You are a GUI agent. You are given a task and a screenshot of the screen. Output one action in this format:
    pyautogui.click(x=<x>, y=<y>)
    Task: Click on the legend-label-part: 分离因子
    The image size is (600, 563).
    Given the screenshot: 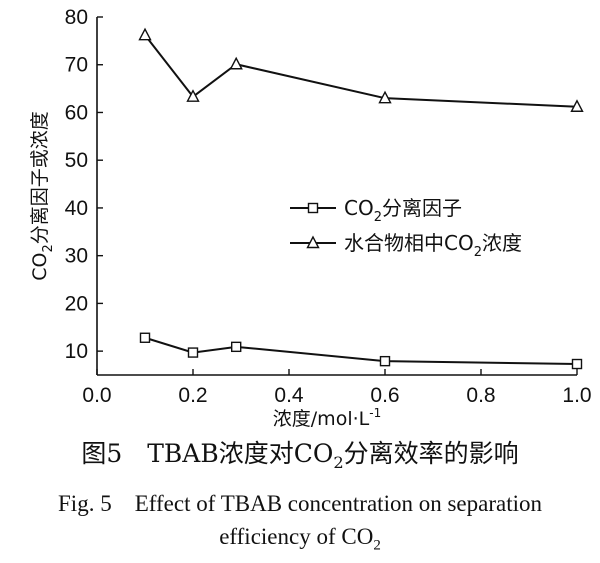 What is the action you would take?
    pyautogui.click(x=422, y=208)
    